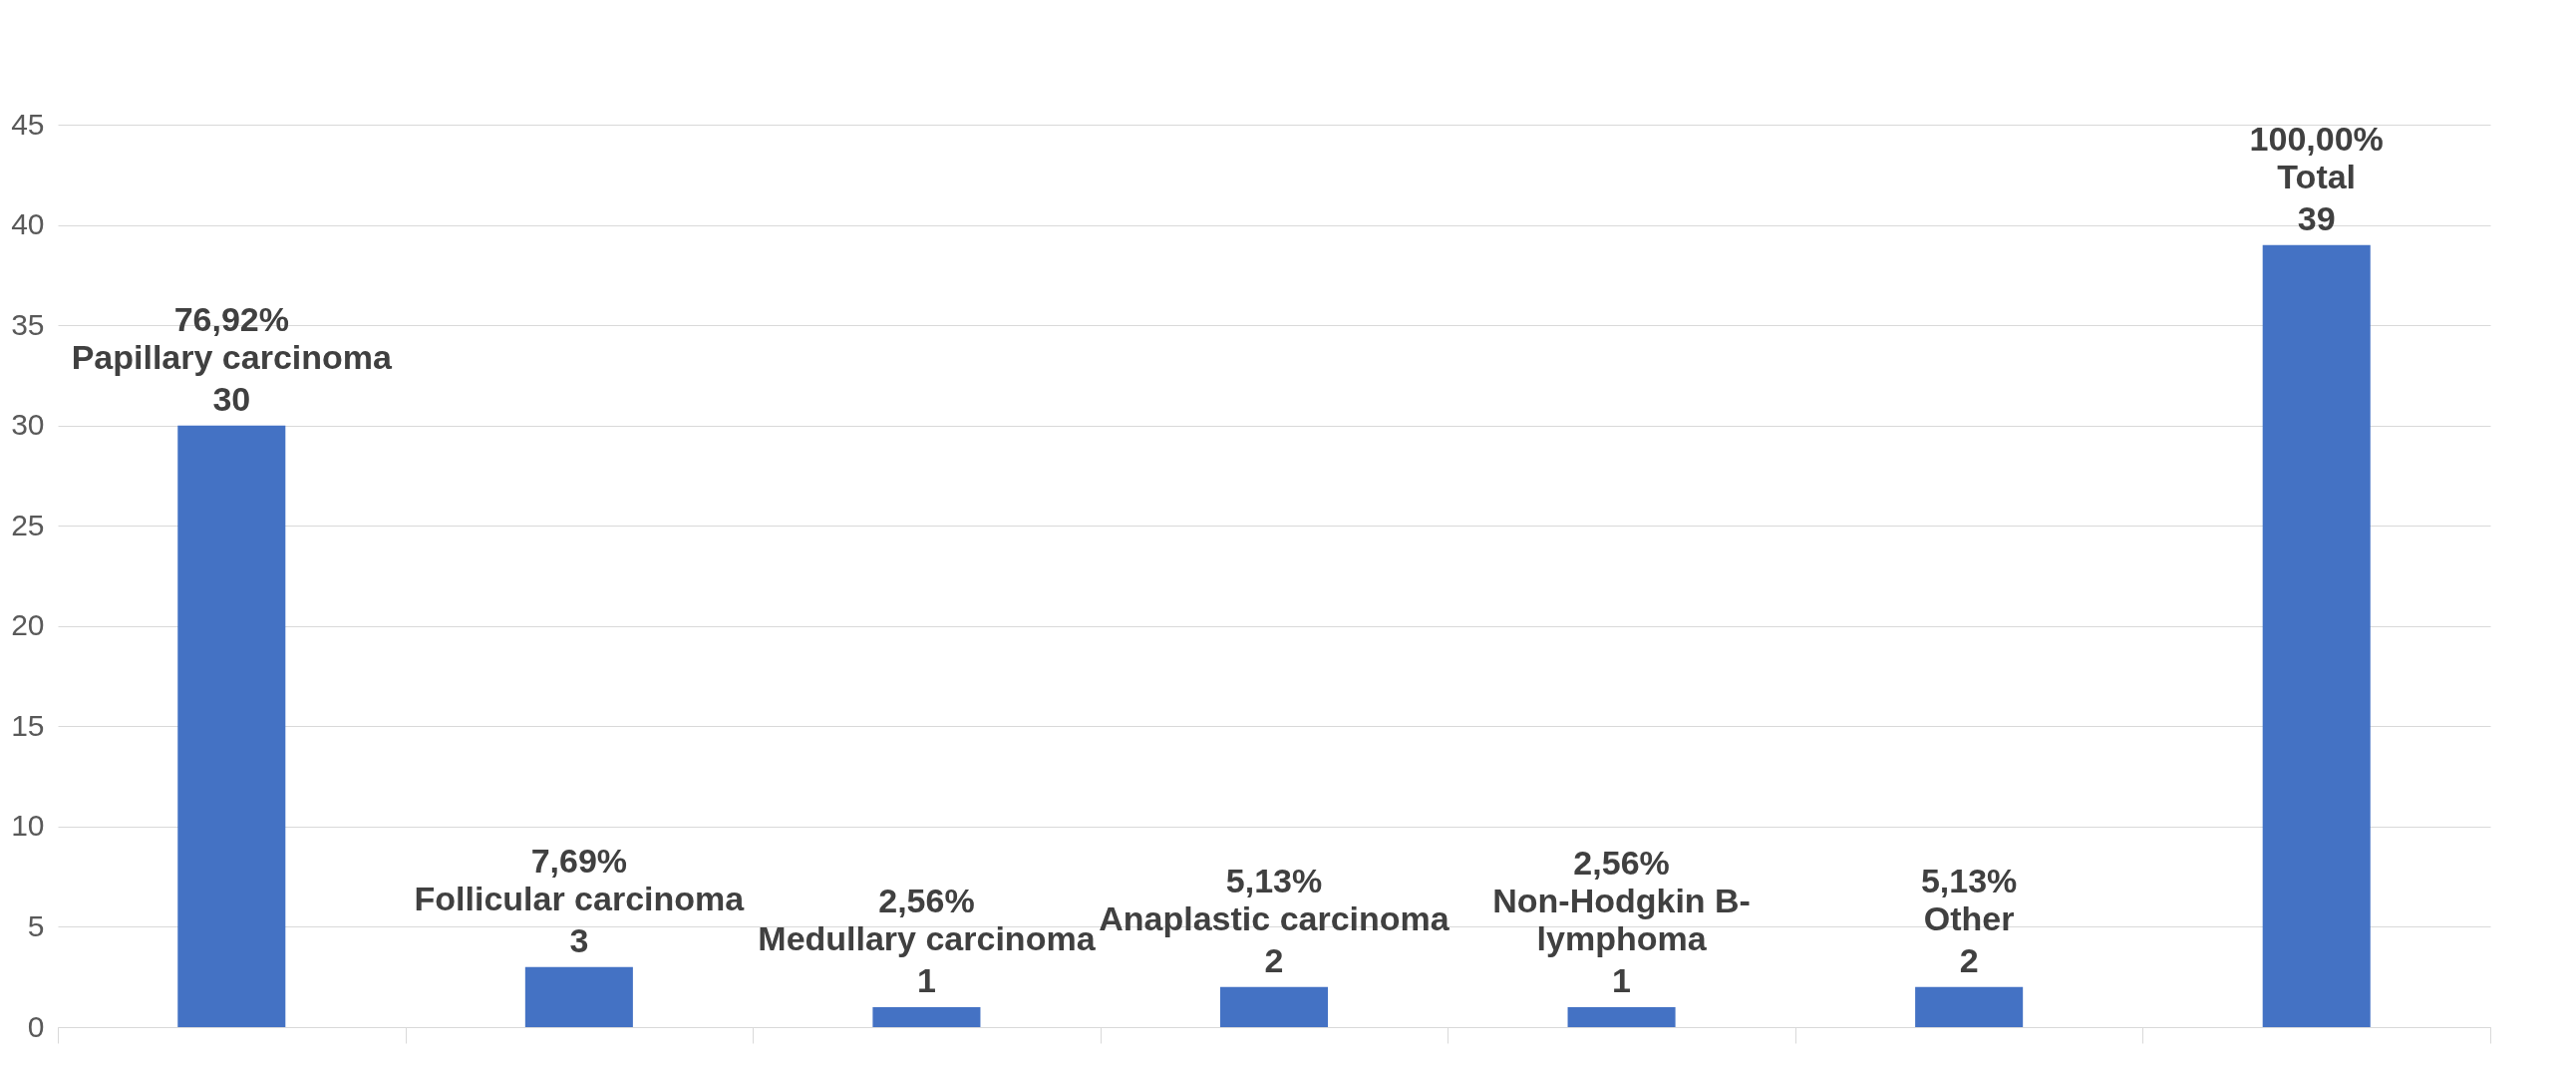  I want to click on x-tick-label: Total, so click(2317, 176).